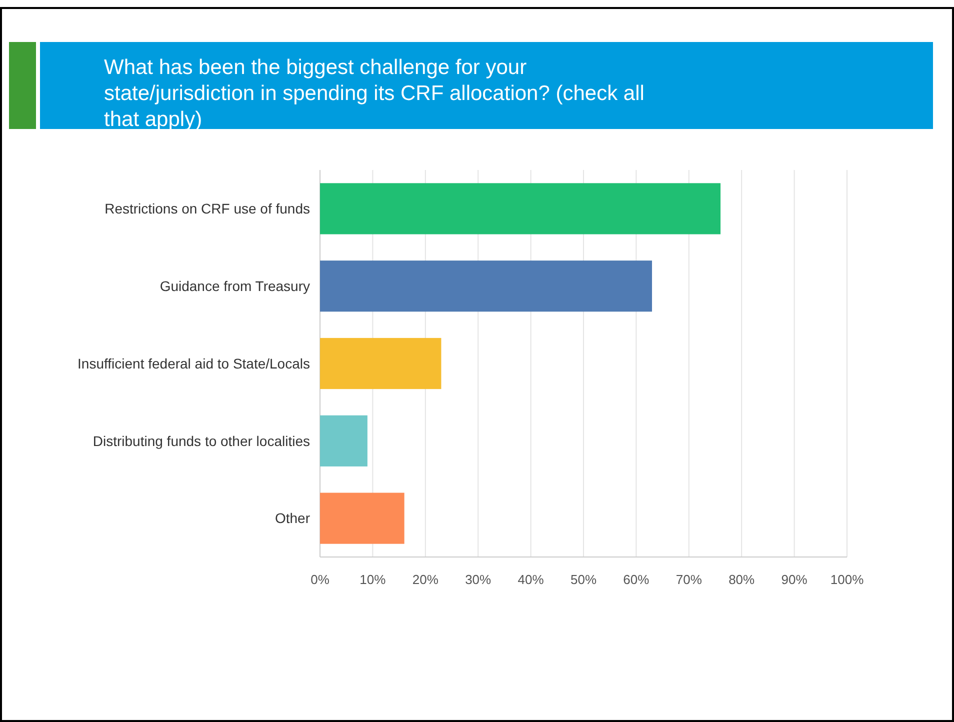 This screenshot has height=722, width=954. Describe the element at coordinates (794, 579) in the screenshot. I see `x-tick-label: 90%` at that location.